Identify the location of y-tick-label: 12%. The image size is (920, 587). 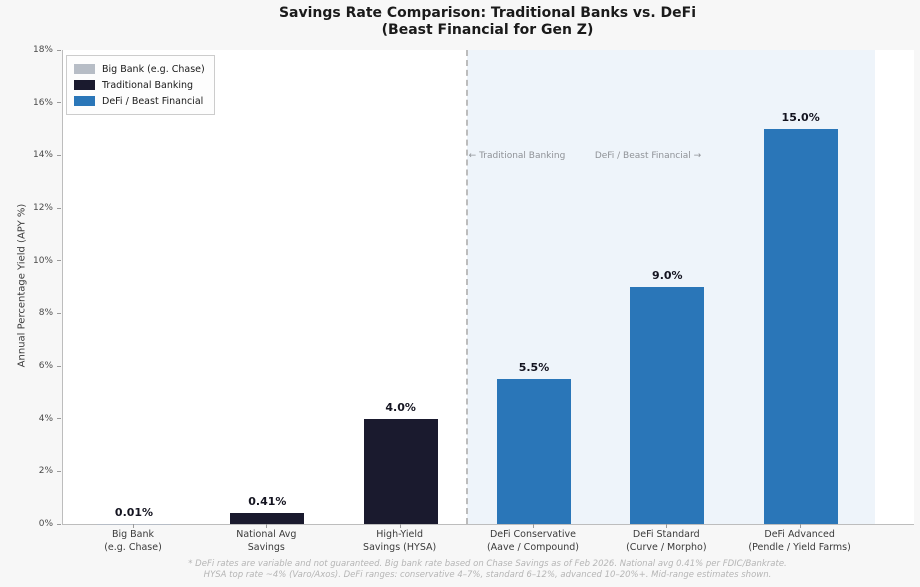
(42, 208).